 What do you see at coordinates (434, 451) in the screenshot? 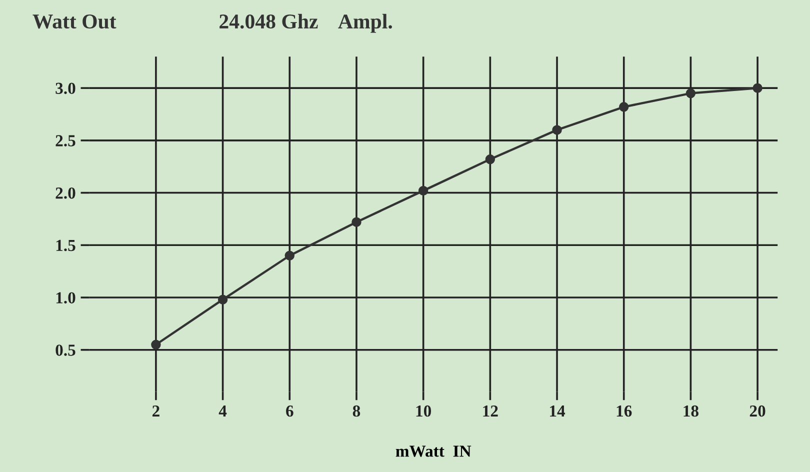
I see `x-axis-title: mWatt IN` at bounding box center [434, 451].